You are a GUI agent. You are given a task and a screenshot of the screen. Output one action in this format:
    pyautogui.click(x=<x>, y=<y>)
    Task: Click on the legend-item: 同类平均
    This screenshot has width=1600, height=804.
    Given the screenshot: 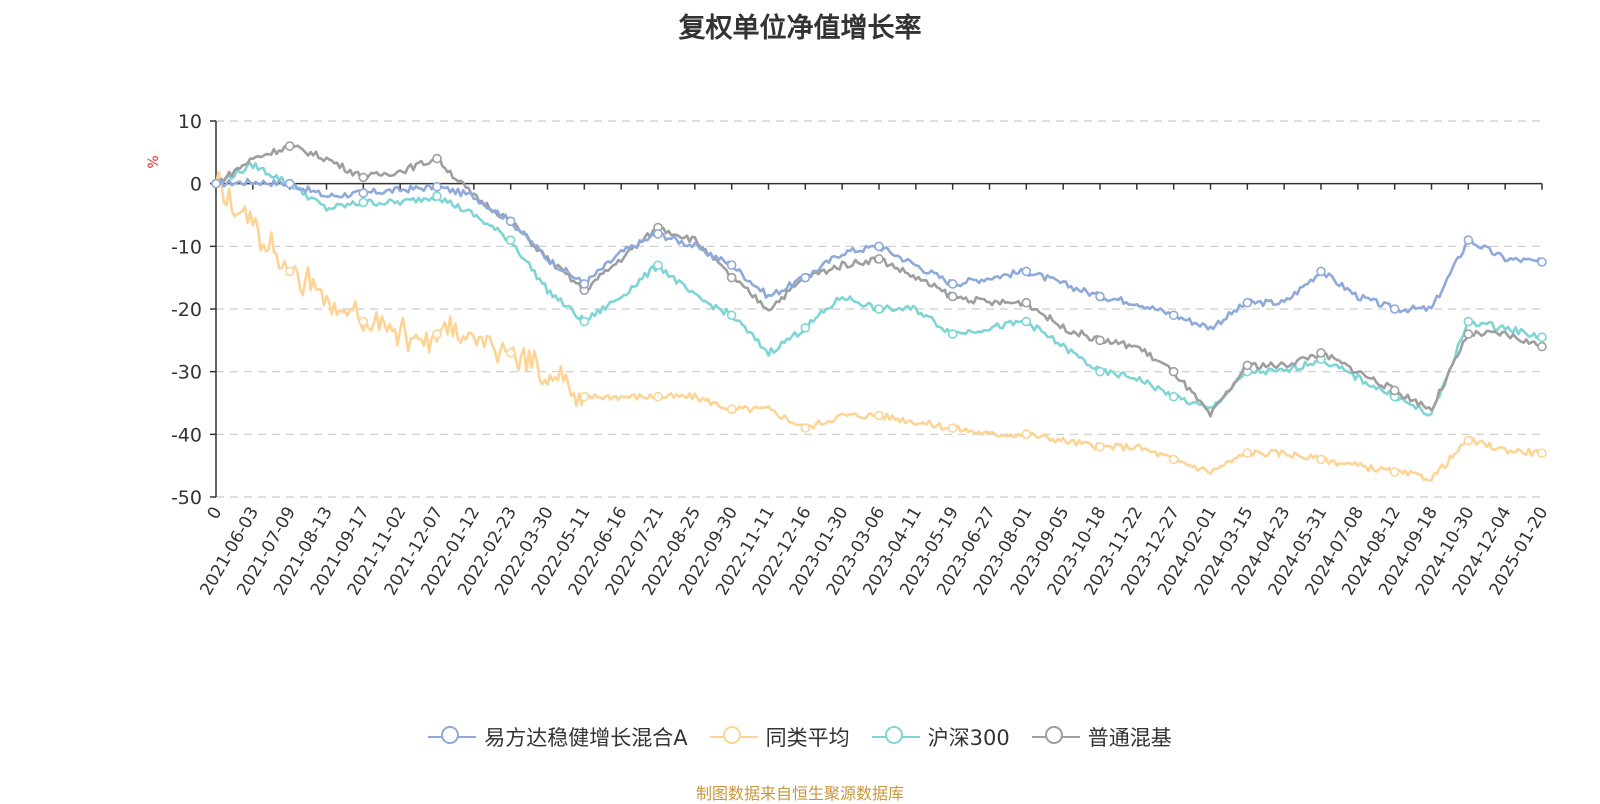 What is the action you would take?
    pyautogui.click(x=779, y=737)
    